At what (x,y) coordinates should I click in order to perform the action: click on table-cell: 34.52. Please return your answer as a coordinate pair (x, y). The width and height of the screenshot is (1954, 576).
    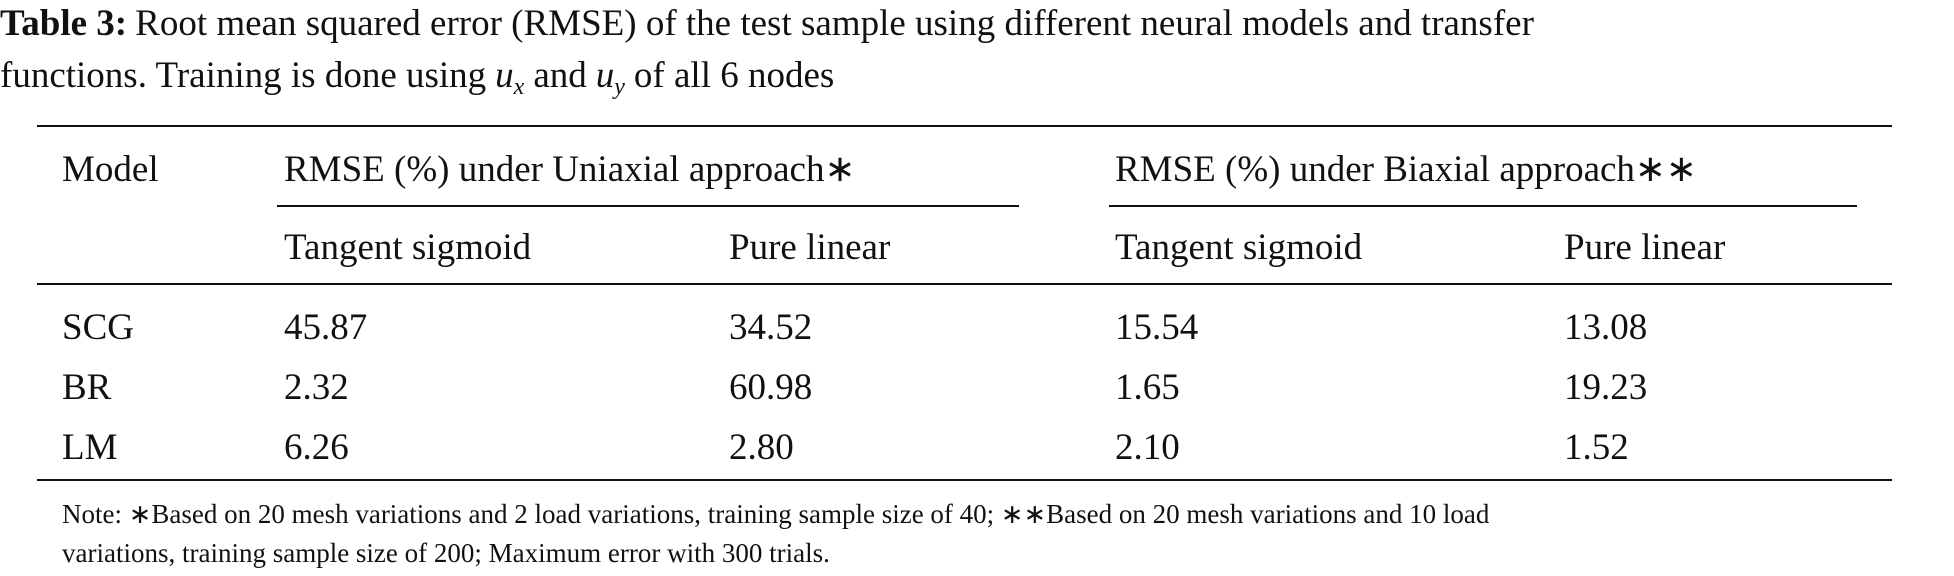
    Looking at the image, I should click on (770, 327).